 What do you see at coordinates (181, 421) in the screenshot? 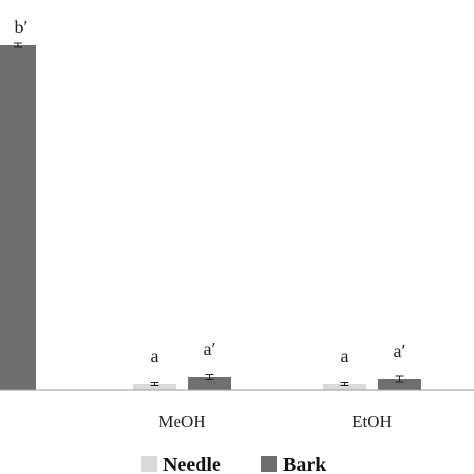
I see `x-tick-label-meoh: MeOH` at bounding box center [181, 421].